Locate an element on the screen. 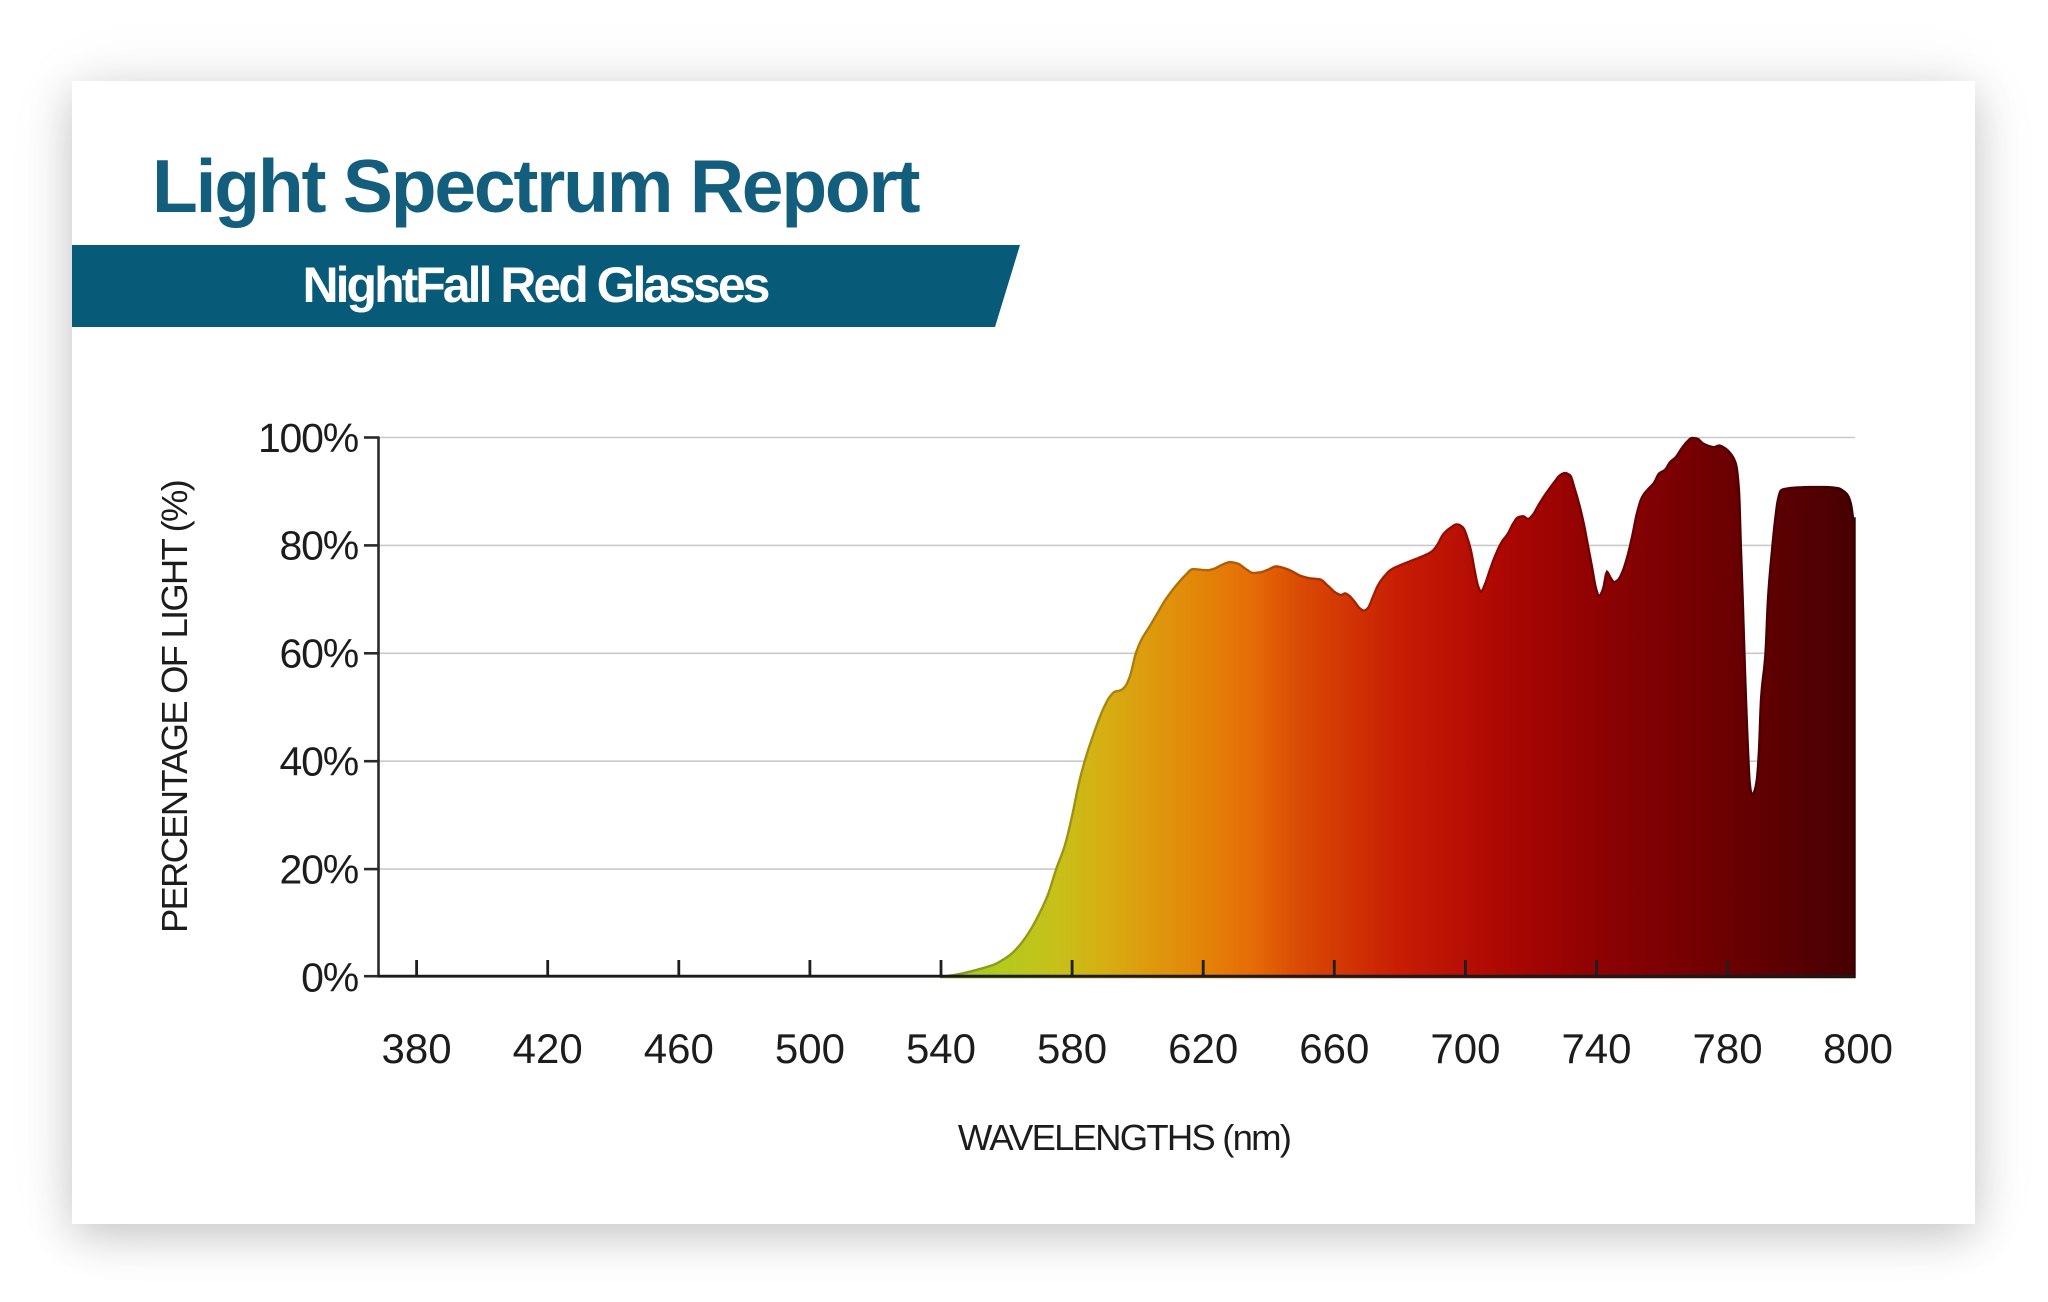  svg-text: 80% is located at coordinates (319, 546).